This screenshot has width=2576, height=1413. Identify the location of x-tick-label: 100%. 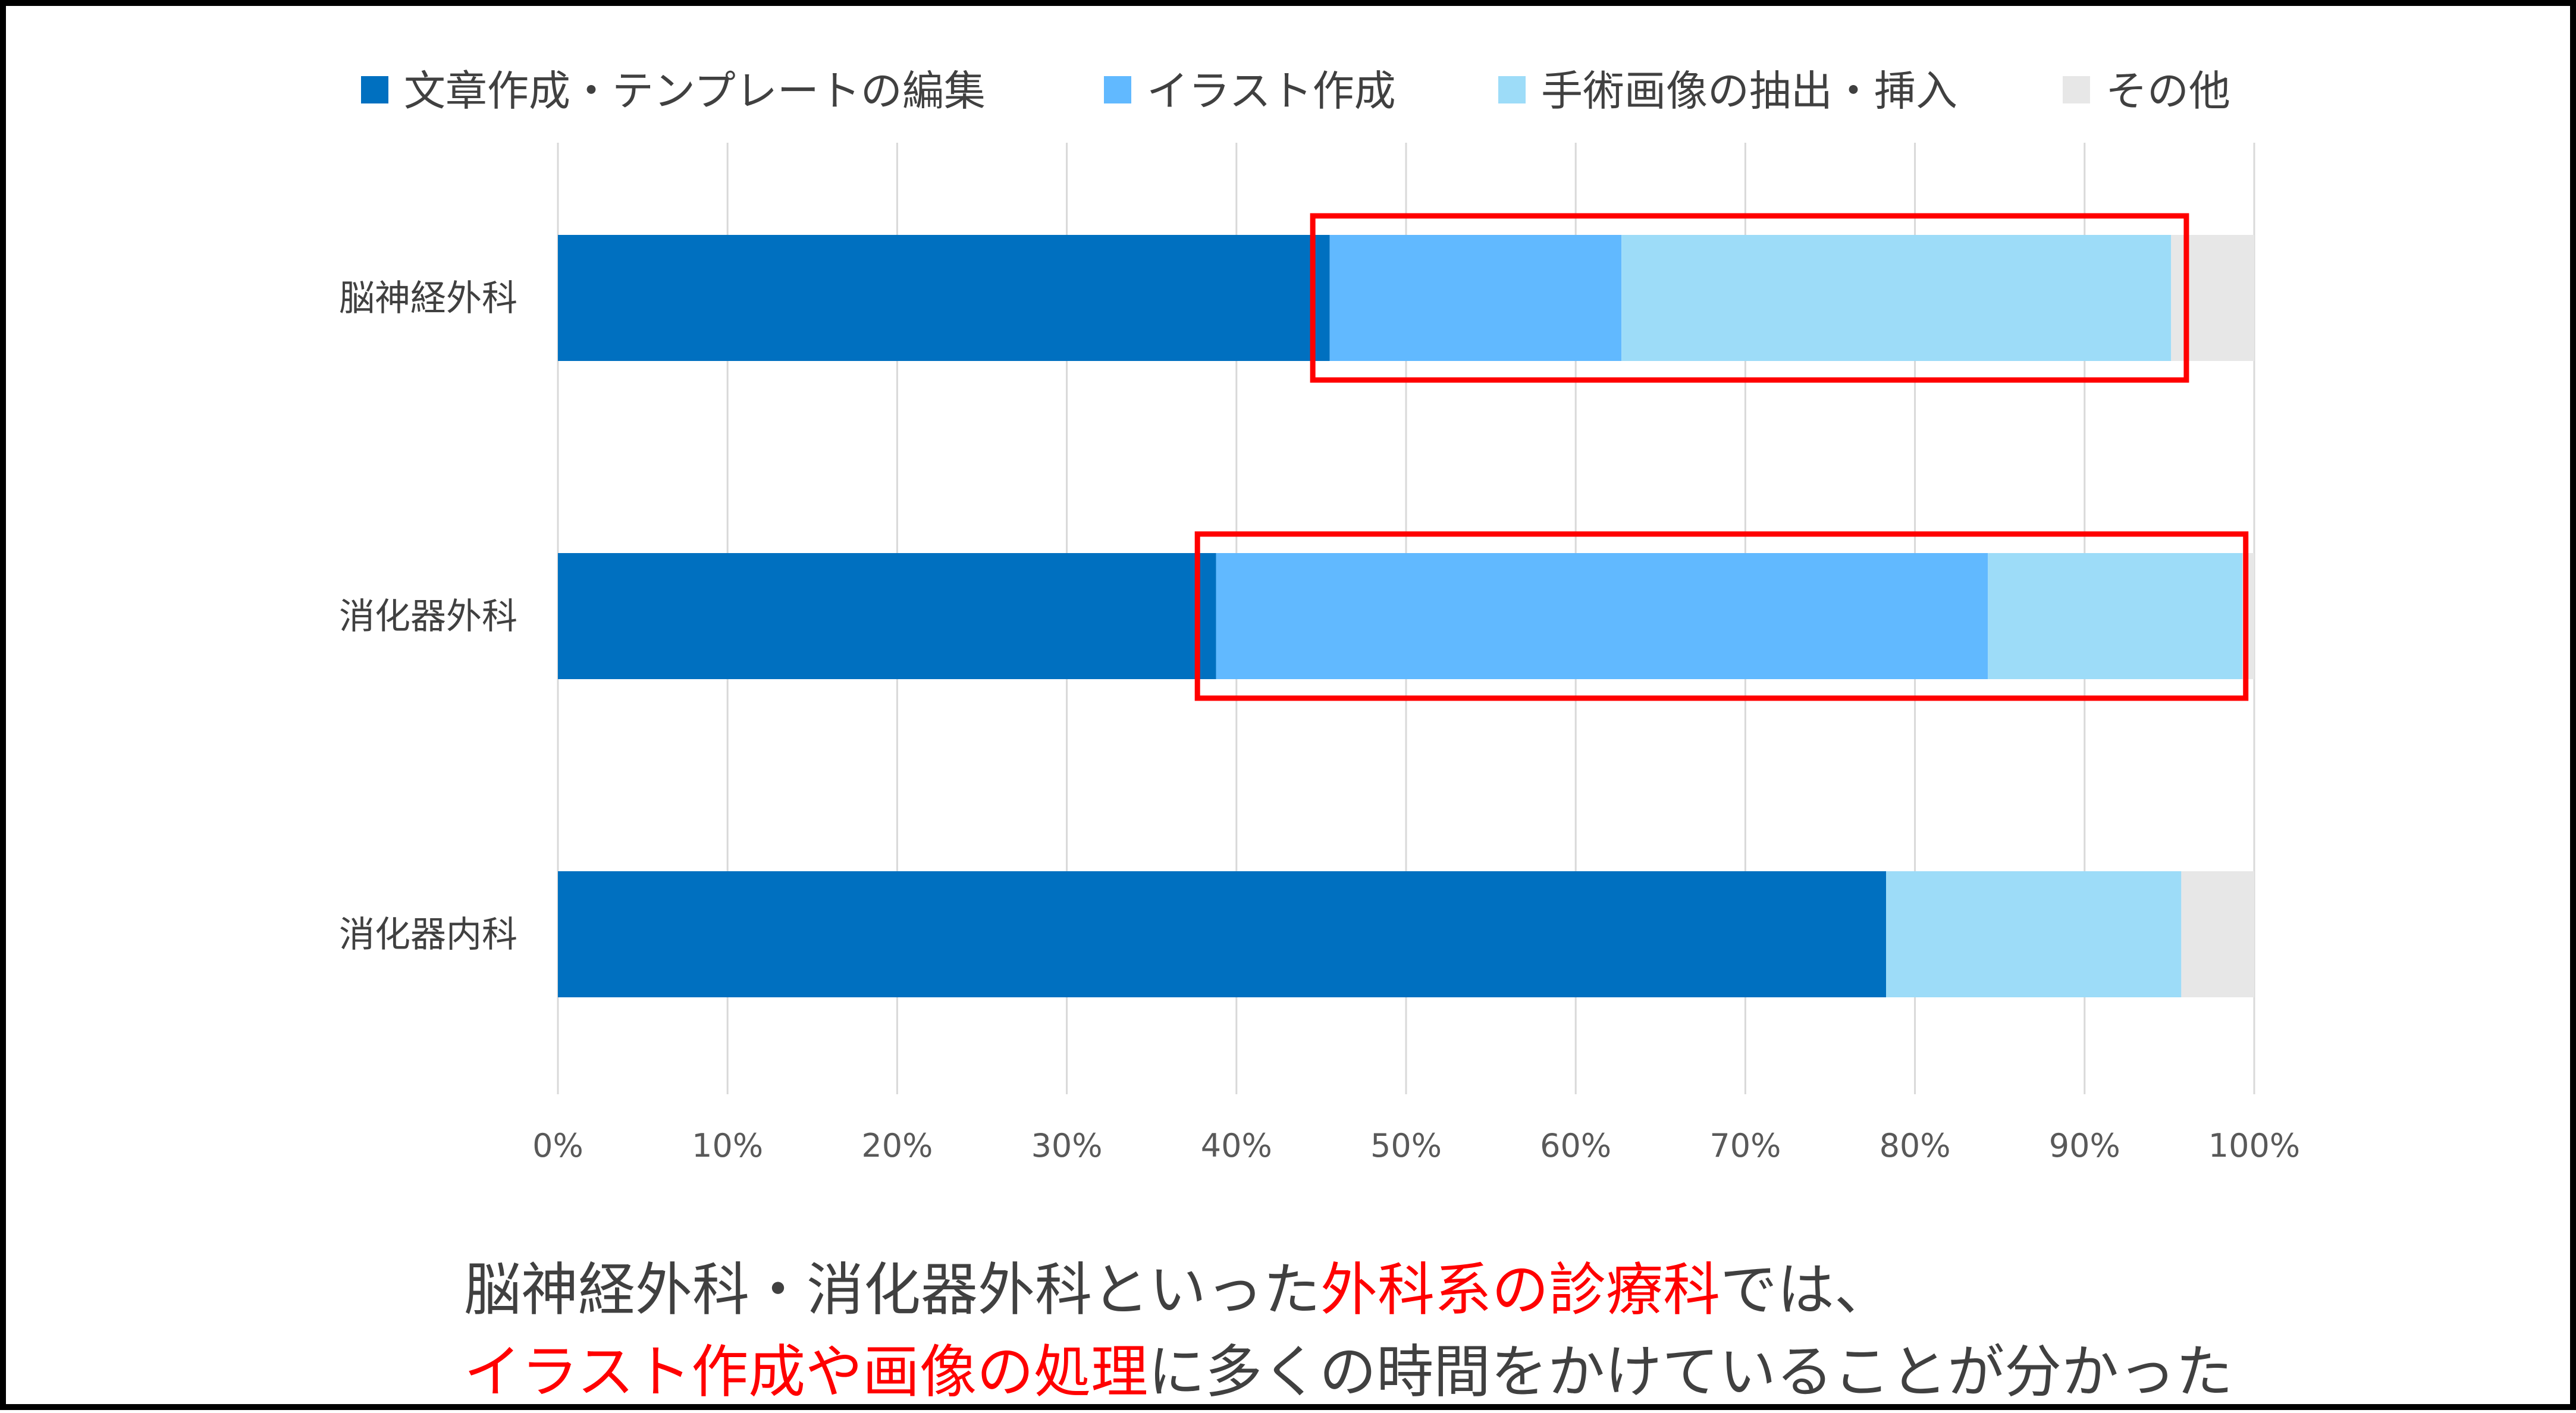
(2254, 1146).